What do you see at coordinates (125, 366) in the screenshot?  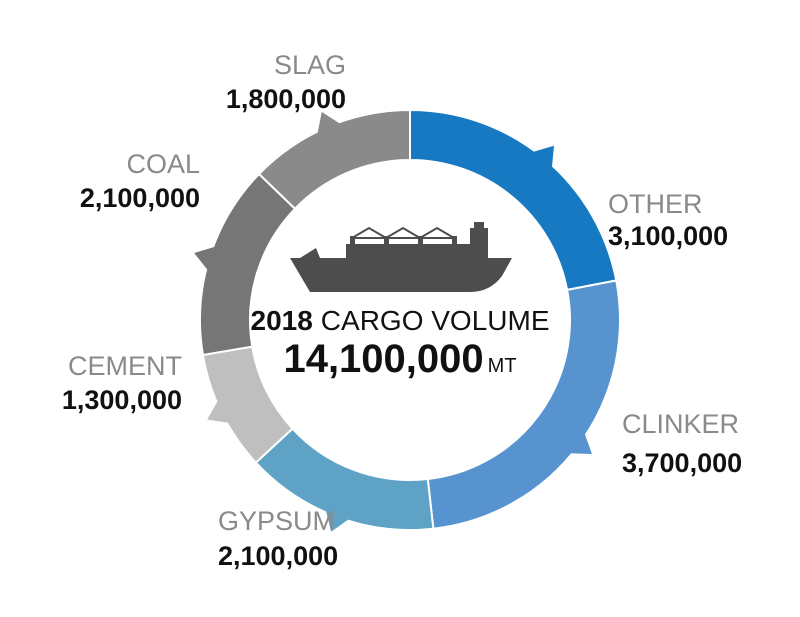 I see `label-name-cement: CEMENT` at bounding box center [125, 366].